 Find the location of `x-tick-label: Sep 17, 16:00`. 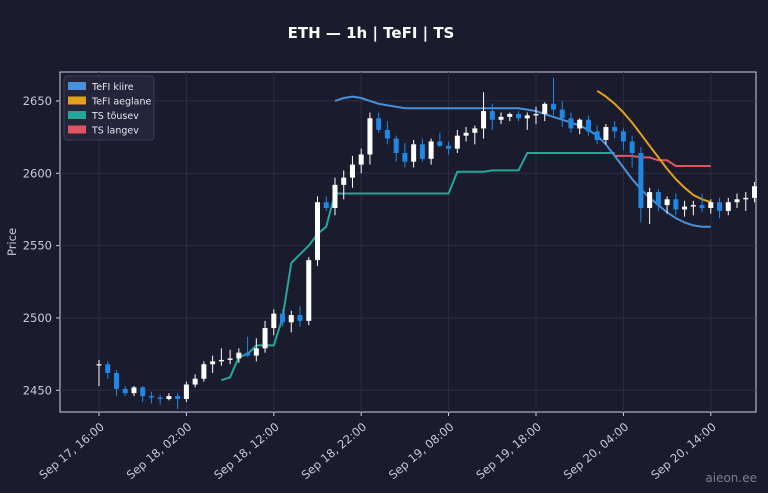

x-tick-label: Sep 17, 16:00 is located at coordinates (71, 451).